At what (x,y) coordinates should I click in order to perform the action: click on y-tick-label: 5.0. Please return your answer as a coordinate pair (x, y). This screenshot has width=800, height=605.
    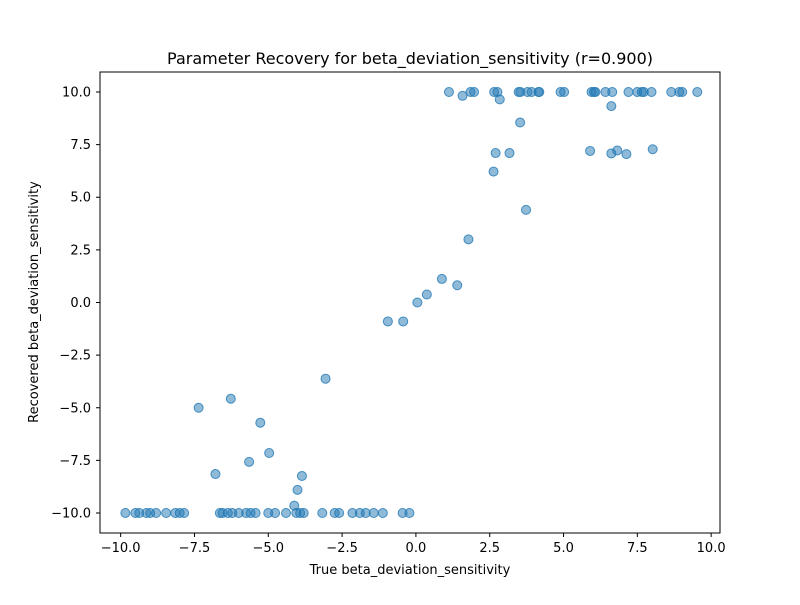
    Looking at the image, I should click on (80, 198).